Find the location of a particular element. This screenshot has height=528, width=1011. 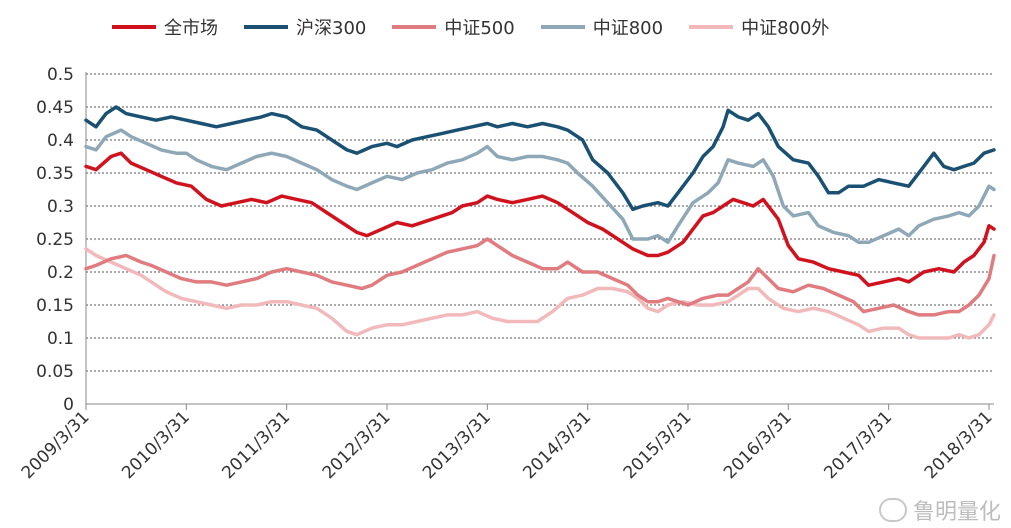

legend-label: 全市场 is located at coordinates (191, 28).